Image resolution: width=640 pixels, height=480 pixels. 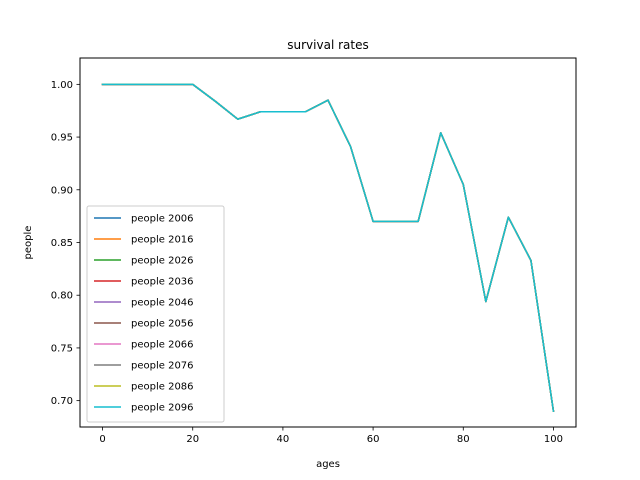 I want to click on legend-box, so click(x=155, y=314).